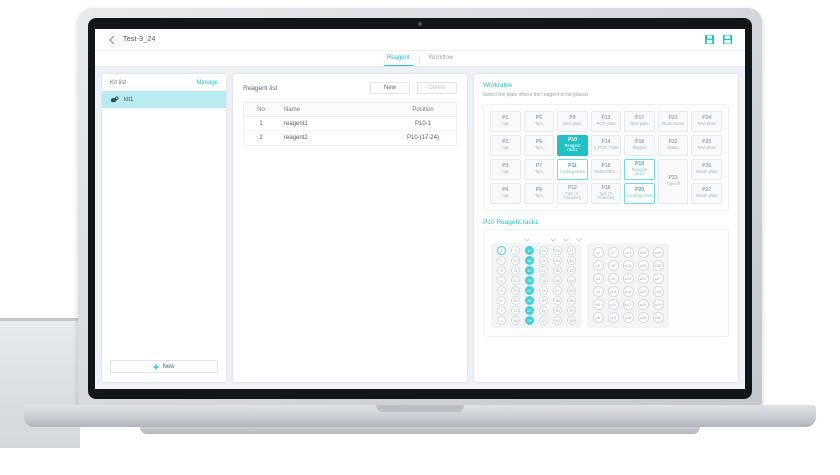 The image size is (840, 475). I want to click on well-11: 11, so click(515, 270).